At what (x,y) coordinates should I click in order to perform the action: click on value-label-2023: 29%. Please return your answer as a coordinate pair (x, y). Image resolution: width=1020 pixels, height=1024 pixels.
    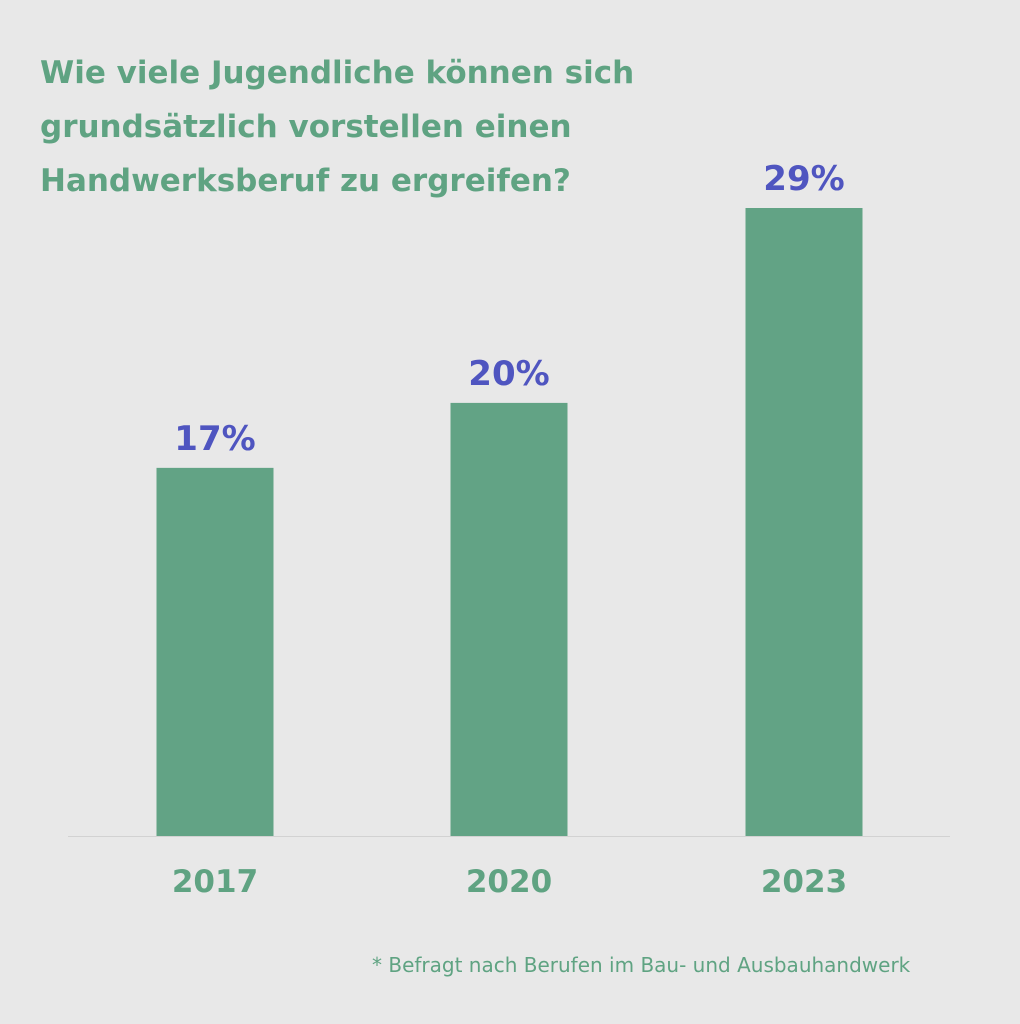
    Looking at the image, I should click on (803, 179).